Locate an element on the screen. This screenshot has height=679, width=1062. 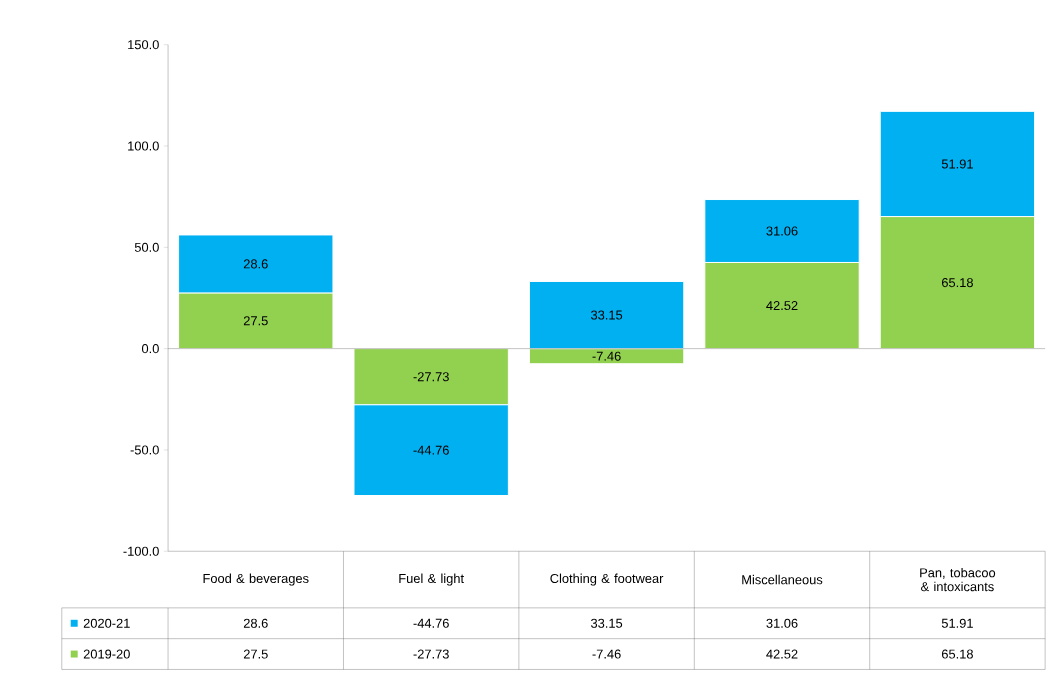
x-tick-label: Fuel & light is located at coordinates (431, 579).